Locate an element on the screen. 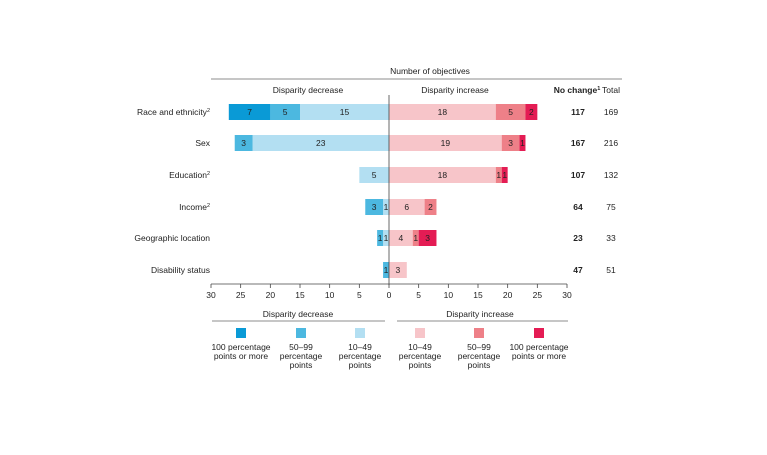 The image size is (767, 455). bar-label-i50: 3 is located at coordinates (510, 143).